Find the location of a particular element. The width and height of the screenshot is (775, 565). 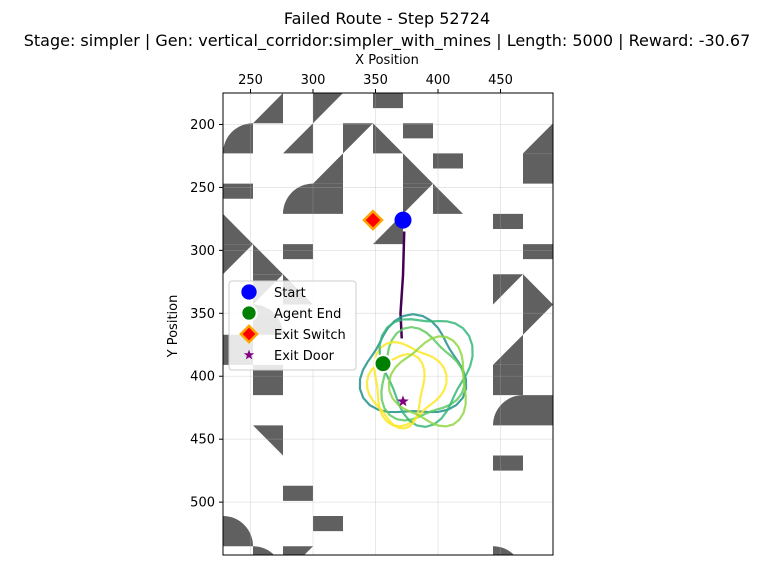

exit-switch-marker is located at coordinates (373, 220).